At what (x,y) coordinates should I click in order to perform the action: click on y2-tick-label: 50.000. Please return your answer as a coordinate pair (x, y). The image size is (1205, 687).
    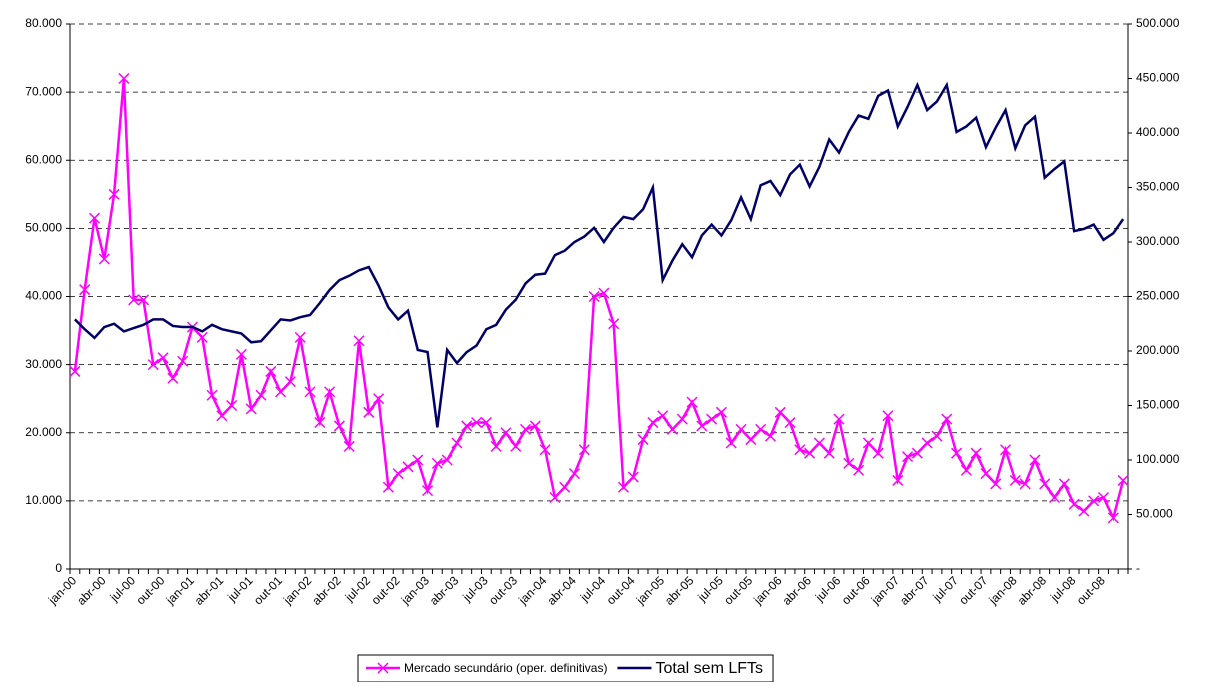
    Looking at the image, I should click on (1154, 514).